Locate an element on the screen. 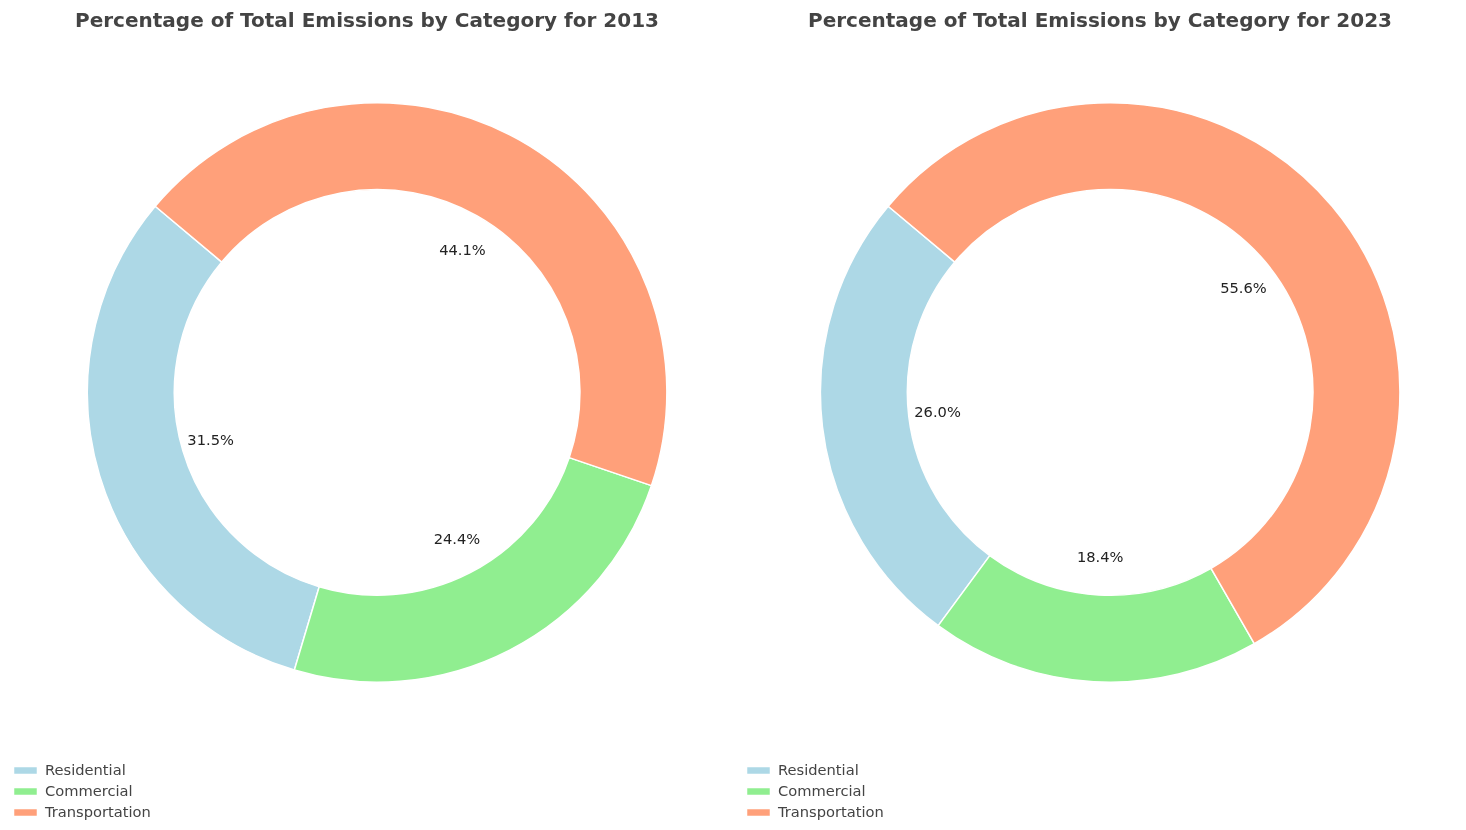  data-label: 44.1% is located at coordinates (462, 249).